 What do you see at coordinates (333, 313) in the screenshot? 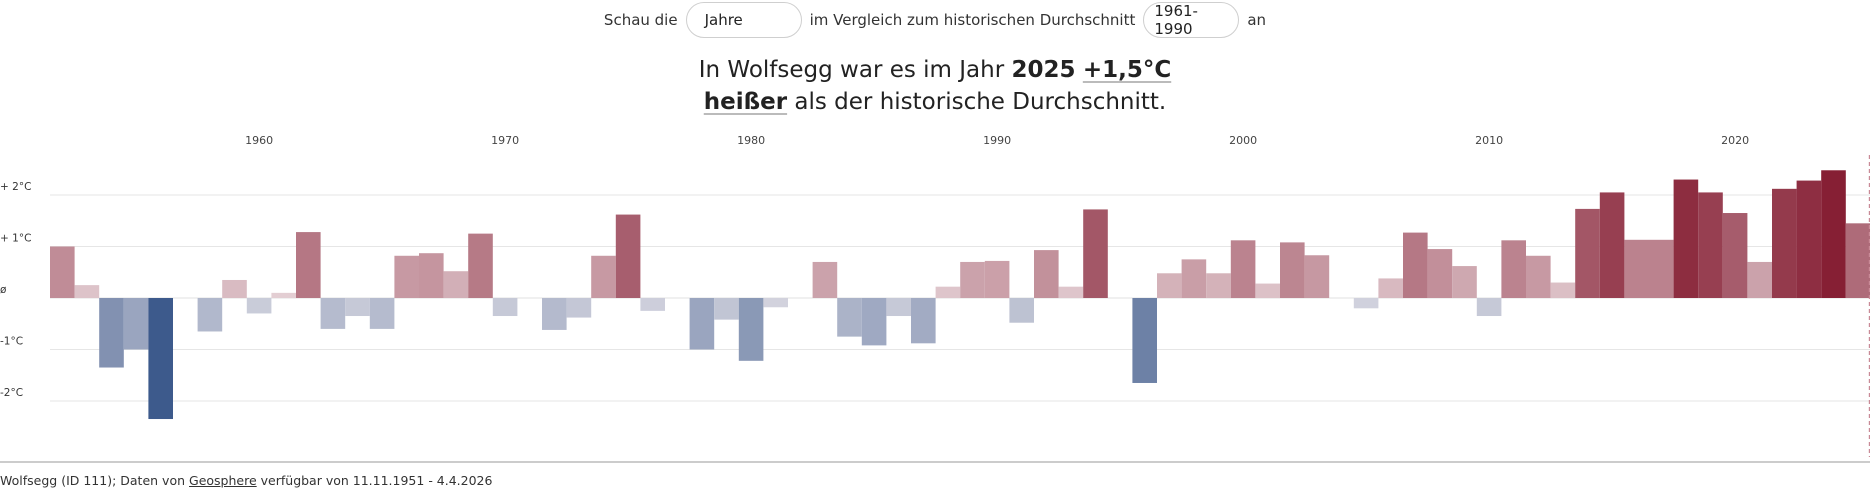
I see `bar-1963` at bounding box center [333, 313].